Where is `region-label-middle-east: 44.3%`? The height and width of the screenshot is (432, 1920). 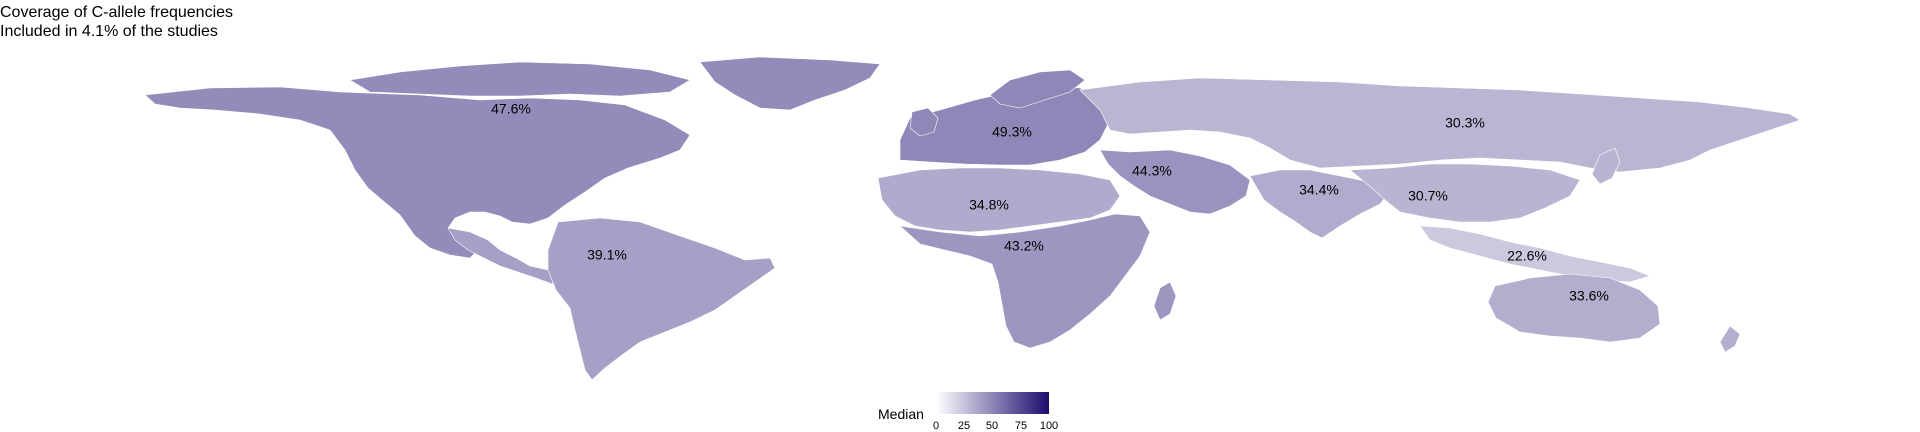
region-label-middle-east: 44.3% is located at coordinates (1152, 171).